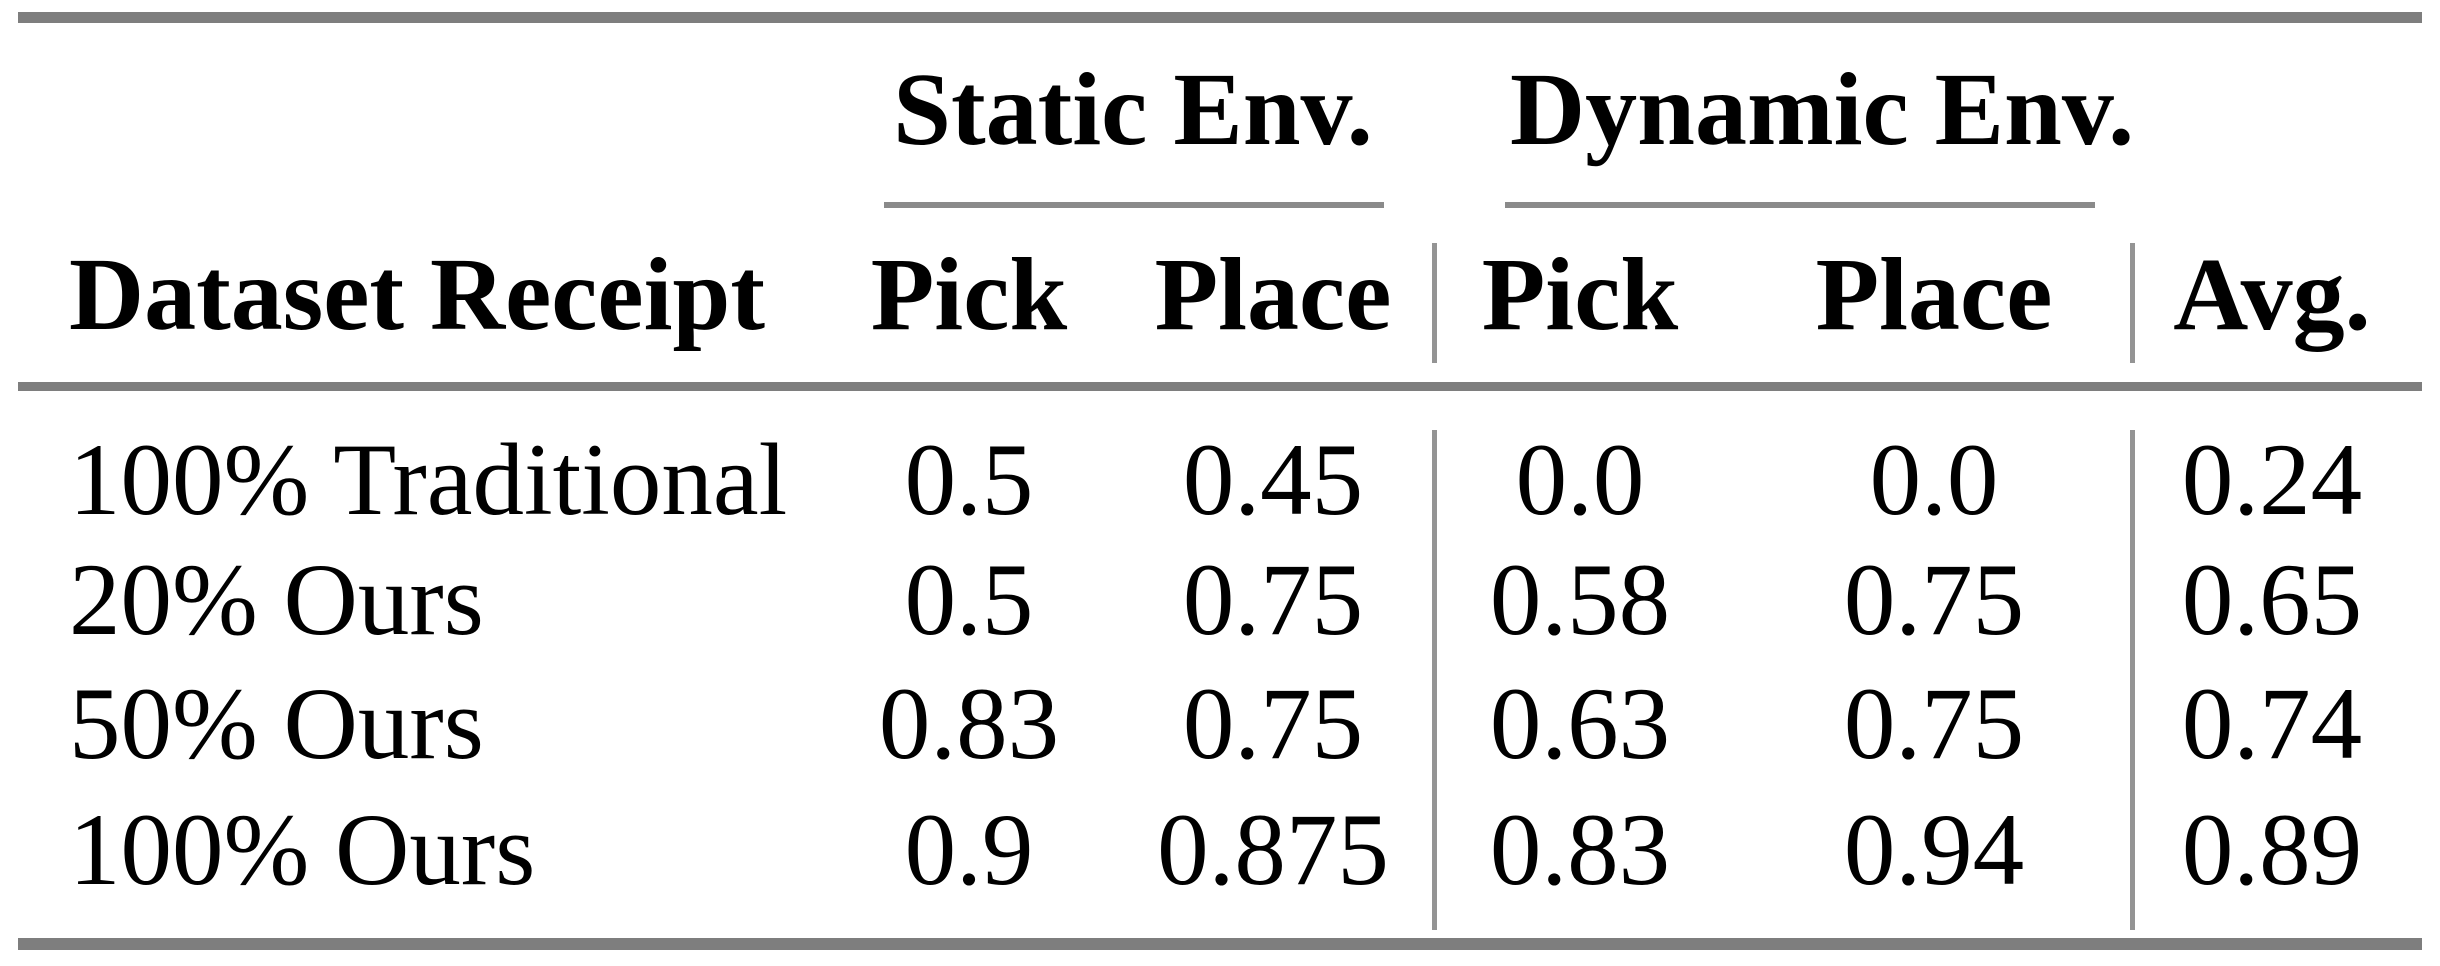 This screenshot has height=966, width=2440. I want to click on cell-value: 0.24, so click(2272, 480).